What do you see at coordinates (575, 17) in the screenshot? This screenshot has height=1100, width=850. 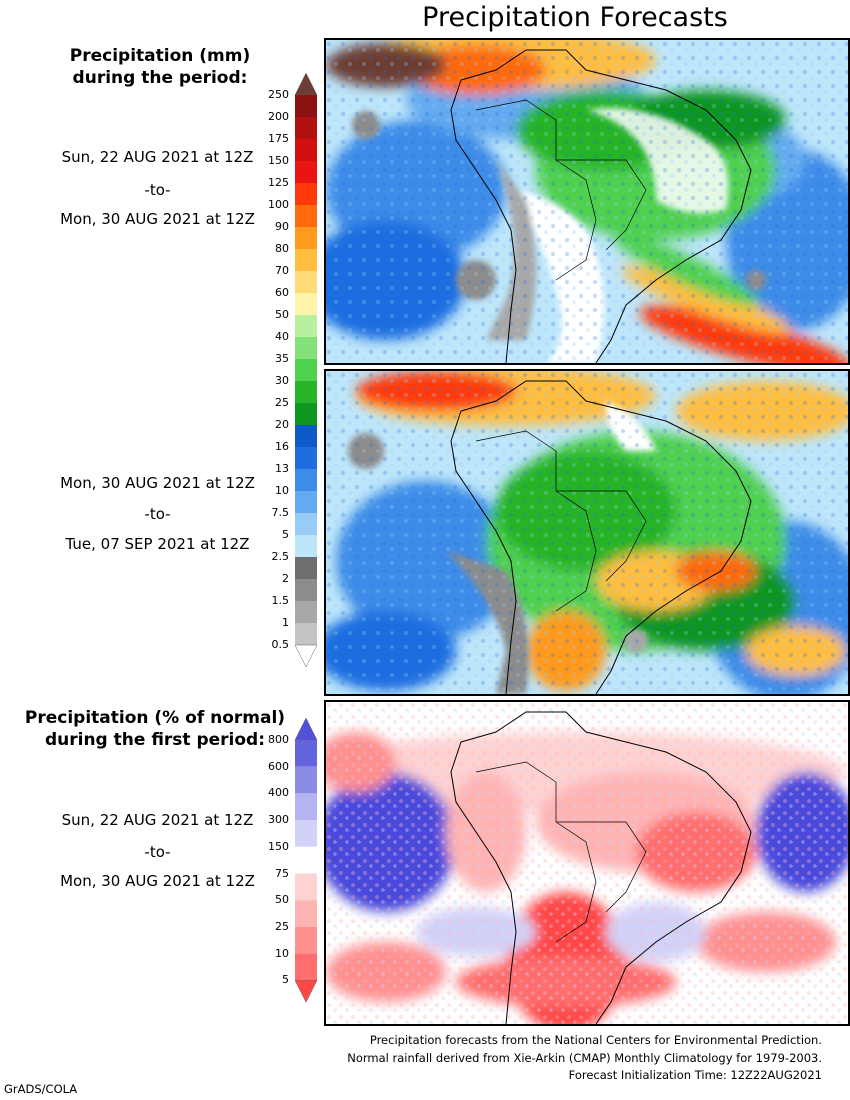 I see `page-title: Precipitation Forecasts` at bounding box center [575, 17].